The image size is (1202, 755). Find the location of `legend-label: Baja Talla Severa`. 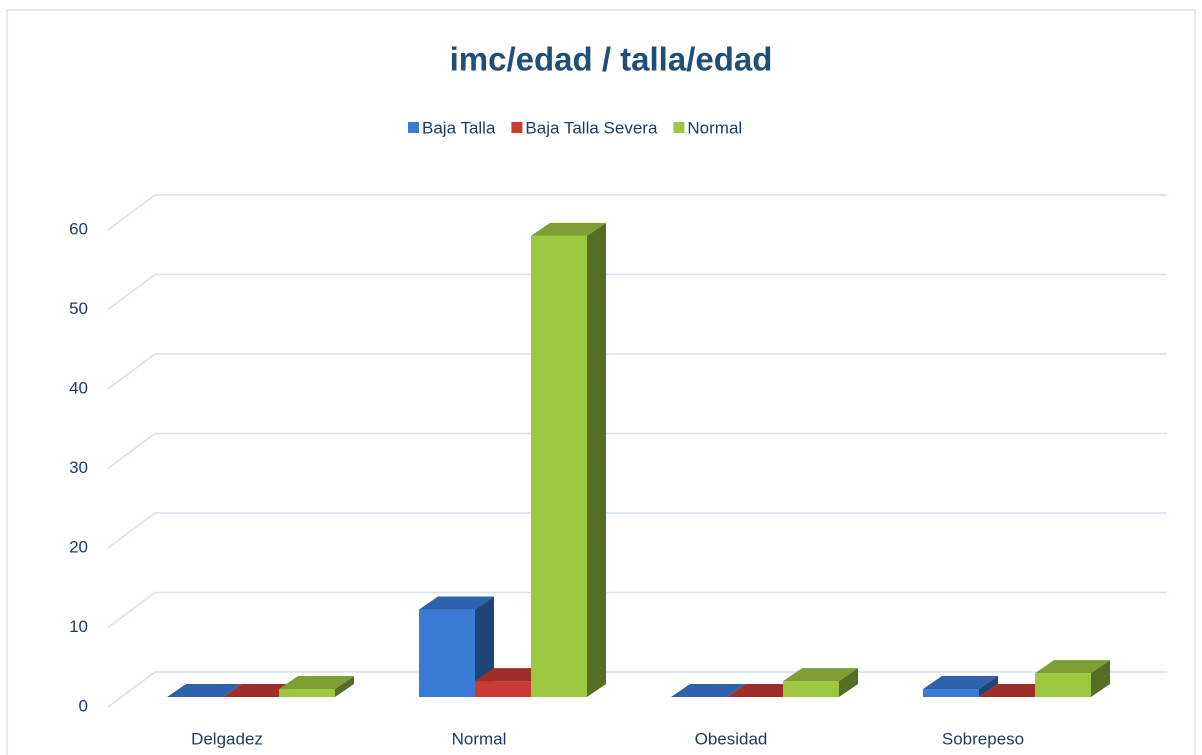

legend-label: Baja Talla Severa is located at coordinates (591, 127).